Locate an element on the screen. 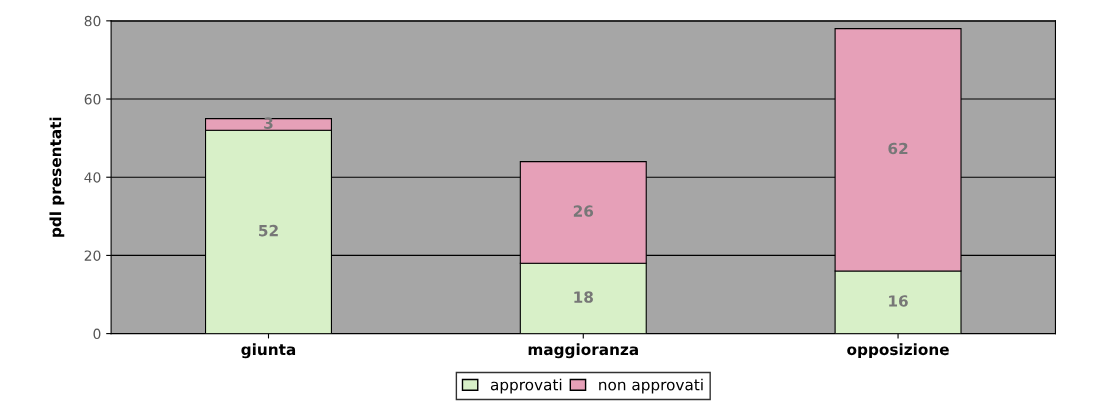  y-tick-label: 0 is located at coordinates (97, 334).